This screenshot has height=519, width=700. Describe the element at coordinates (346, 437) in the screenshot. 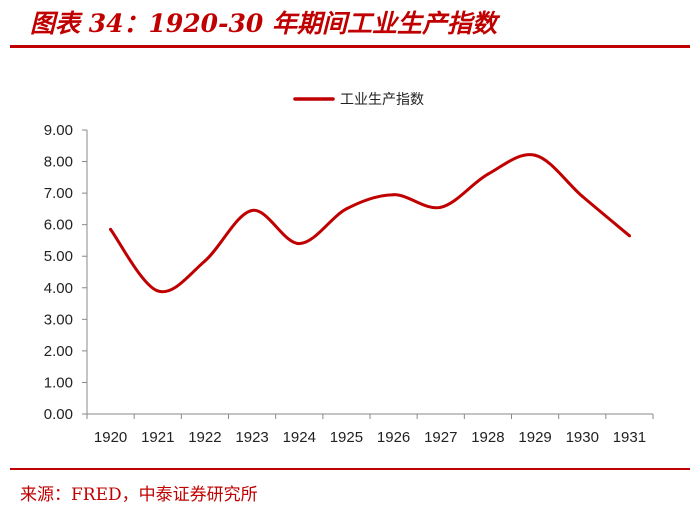

I see `x-tick-label: 1925` at that location.